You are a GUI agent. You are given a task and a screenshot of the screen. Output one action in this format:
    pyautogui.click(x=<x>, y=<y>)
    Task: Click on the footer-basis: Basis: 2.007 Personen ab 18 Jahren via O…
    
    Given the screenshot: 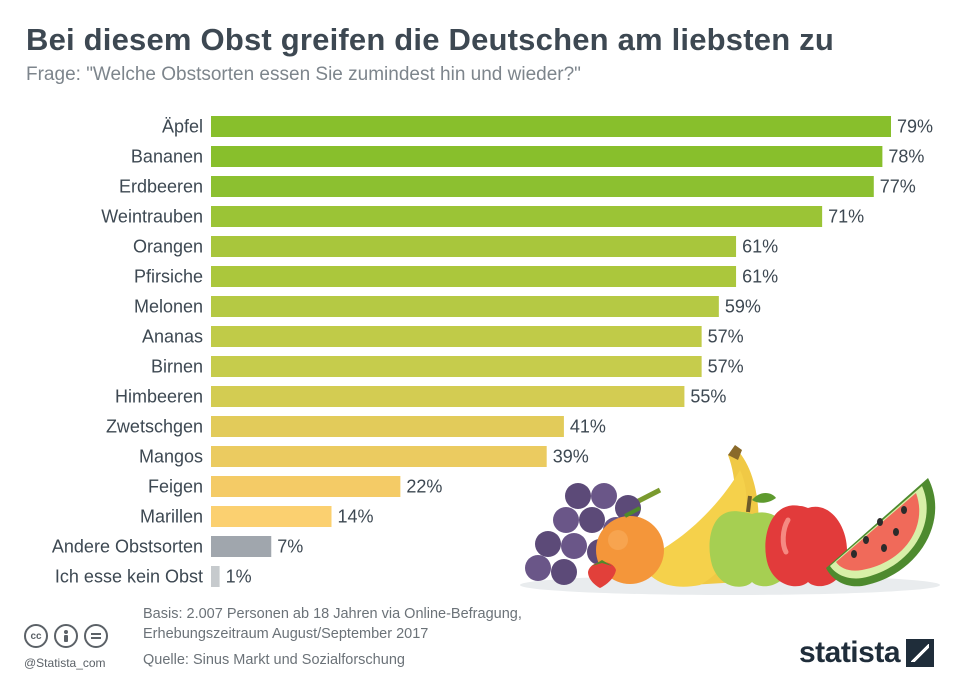 What is the action you would take?
    pyautogui.click(x=332, y=624)
    